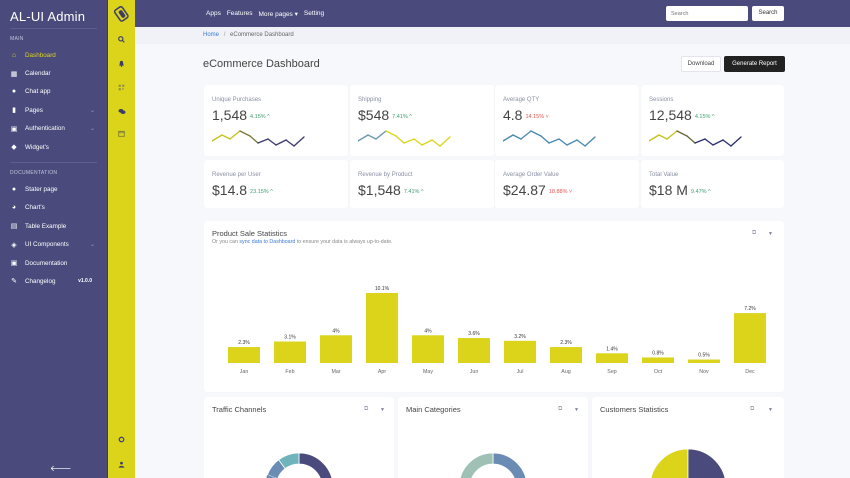 The image size is (850, 478). Describe the element at coordinates (658, 372) in the screenshot. I see `x-tick-label: Oct` at that location.